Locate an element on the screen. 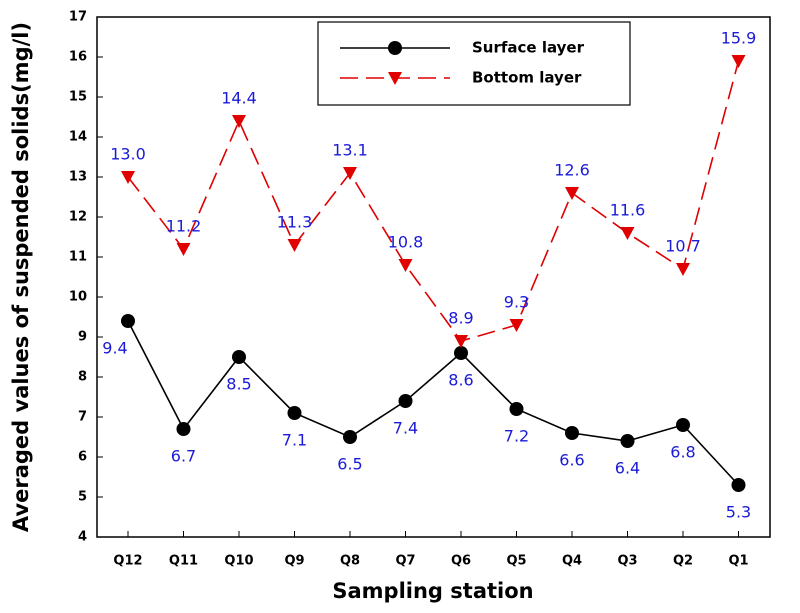 This screenshot has width=800, height=613. x-tick-label: Q8 is located at coordinates (350, 561).